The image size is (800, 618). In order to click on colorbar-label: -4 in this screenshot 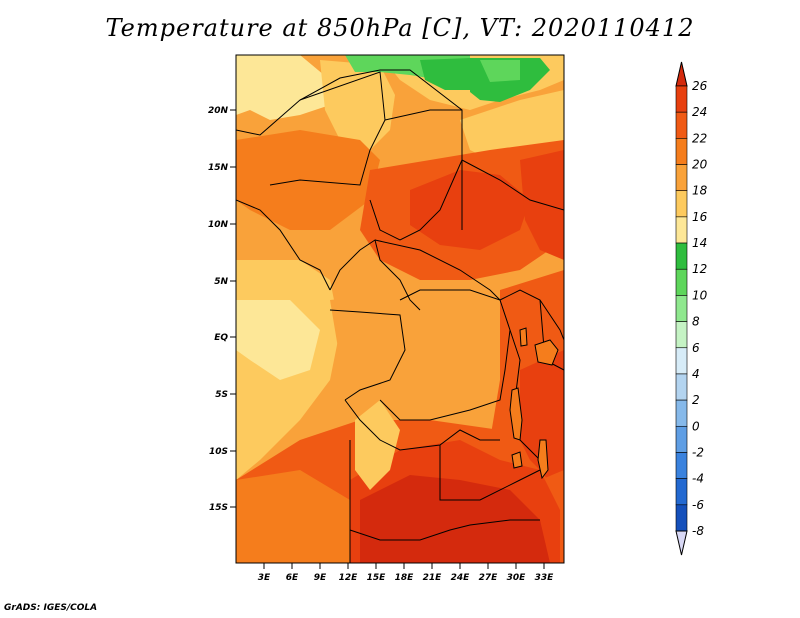, I will do `click(698, 479)`.